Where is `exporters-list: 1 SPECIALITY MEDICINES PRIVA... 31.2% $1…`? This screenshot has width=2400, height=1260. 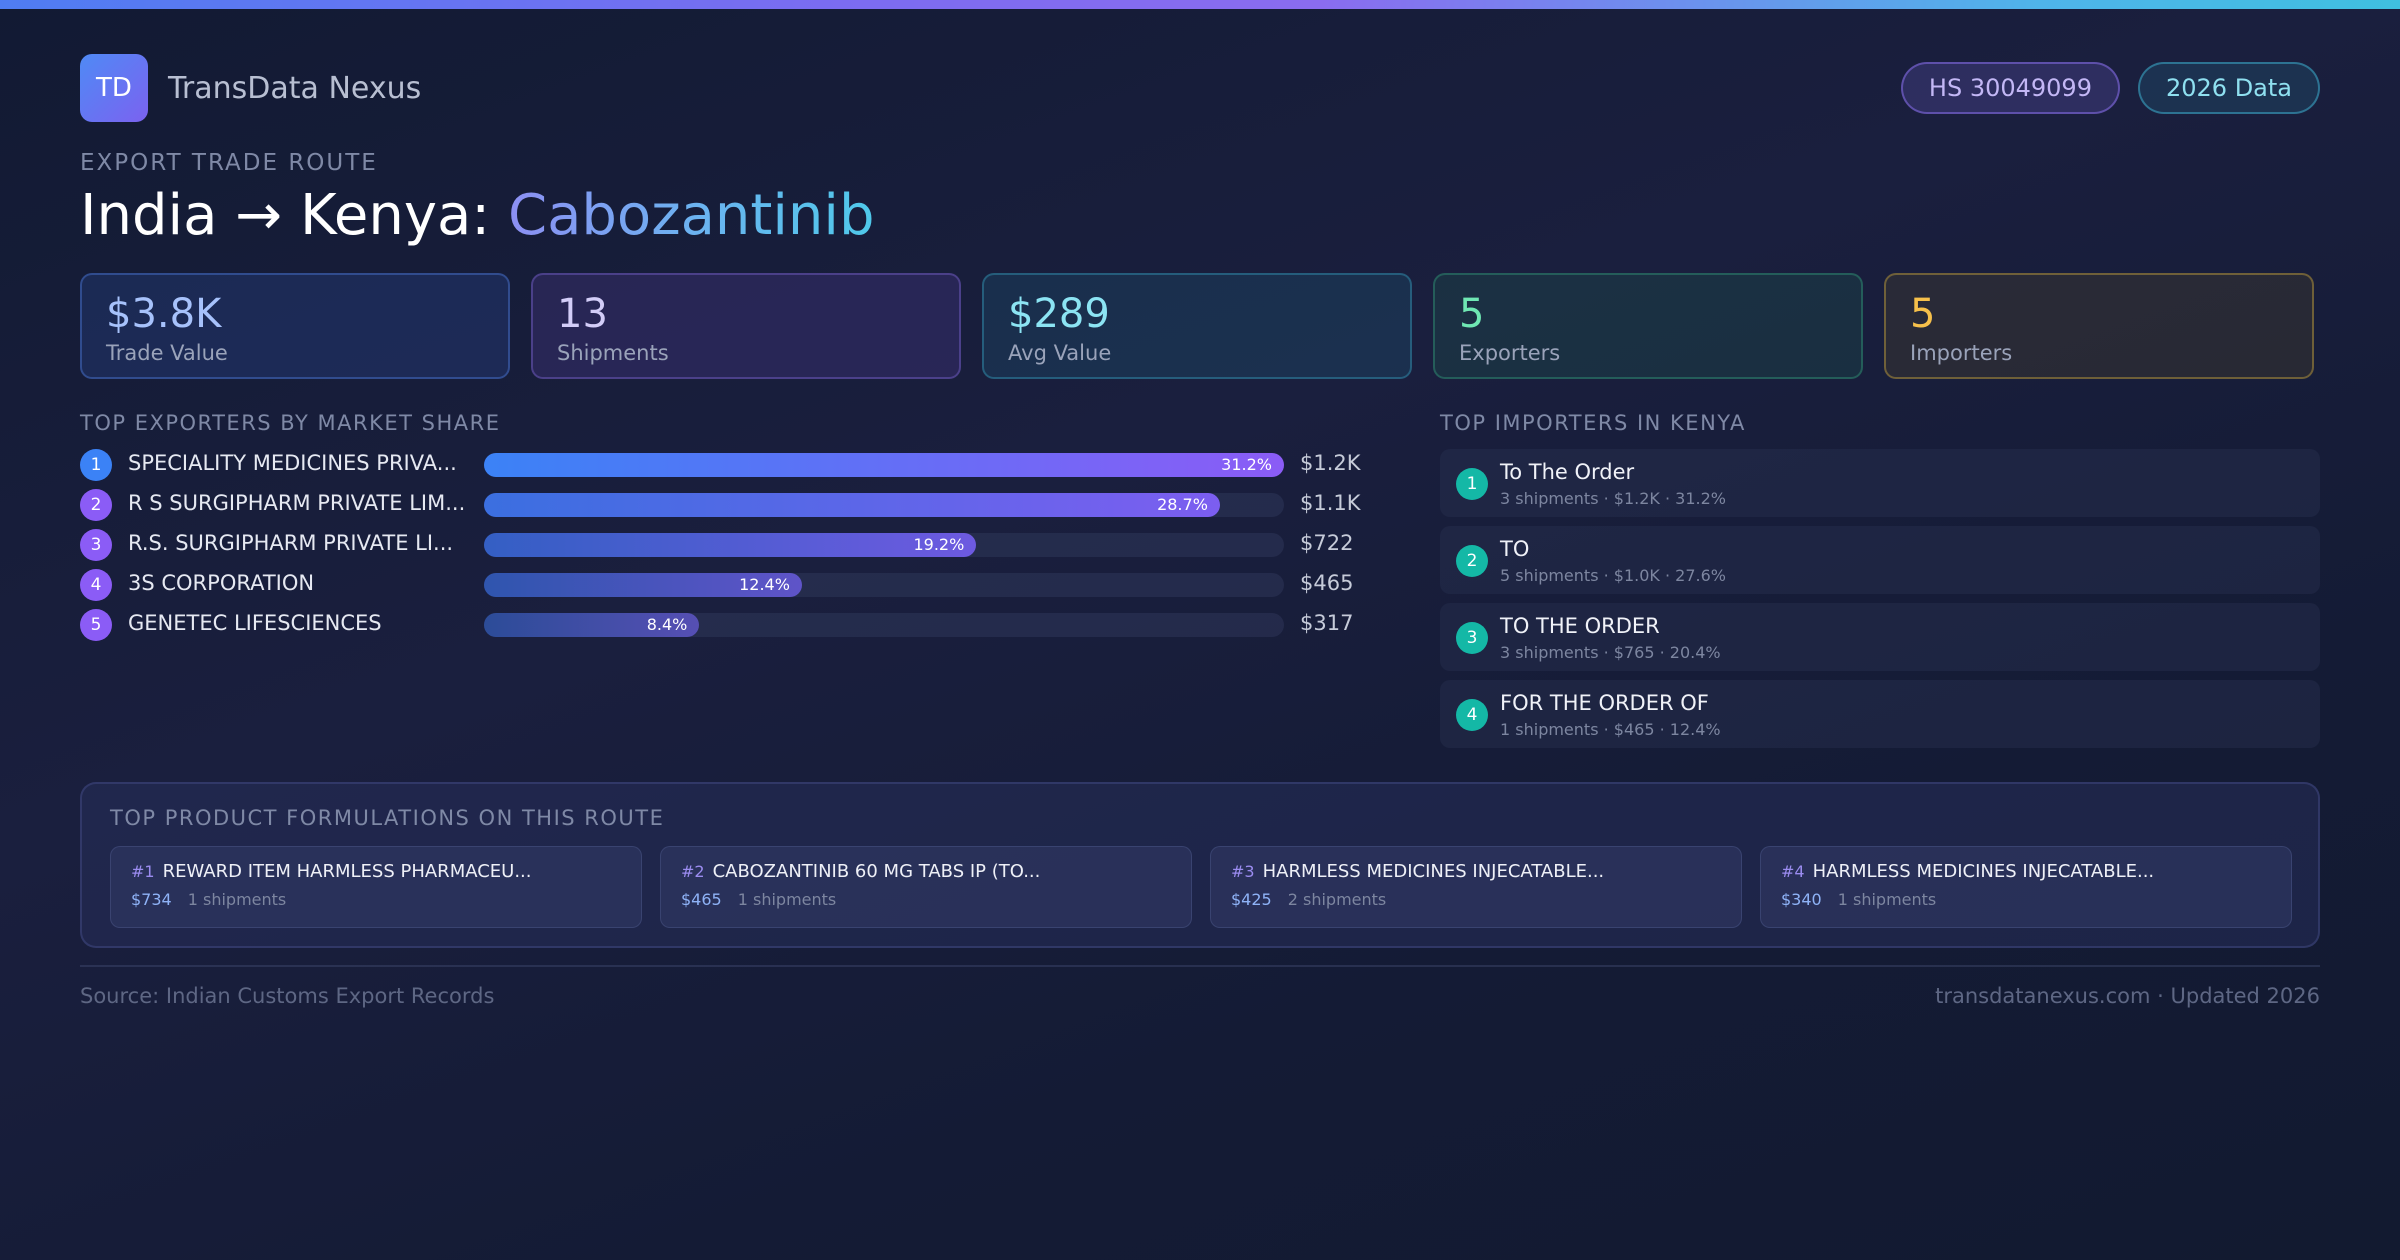 exporters-list: 1 SPECIALITY MEDICINES PRIVA... 31.2% $1… is located at coordinates (725, 545).